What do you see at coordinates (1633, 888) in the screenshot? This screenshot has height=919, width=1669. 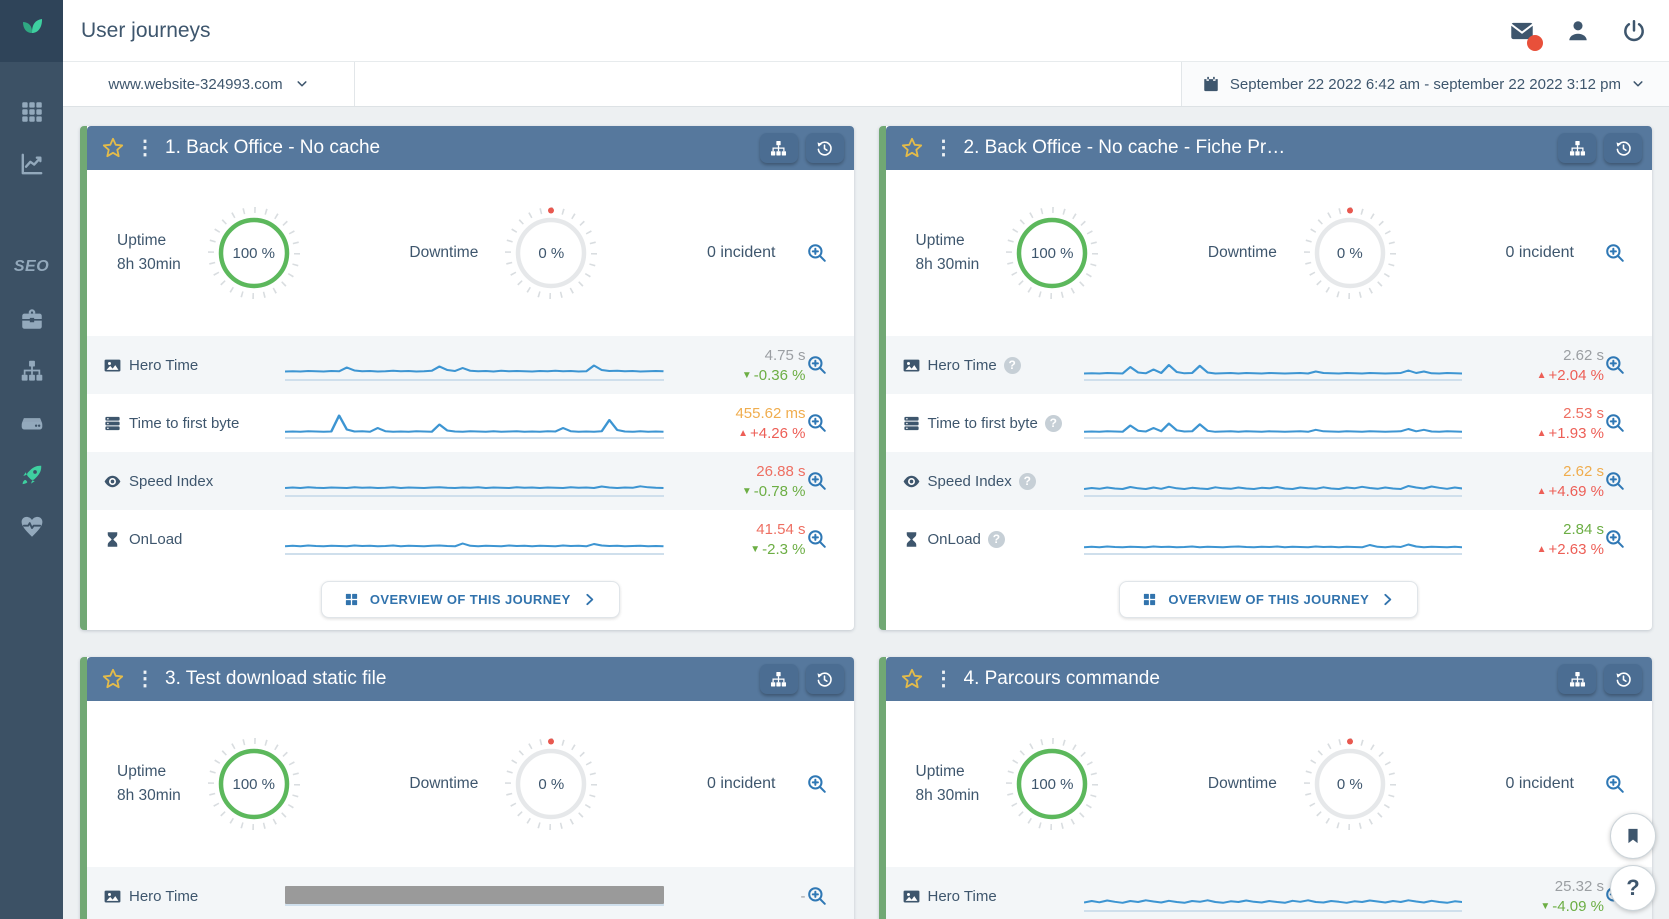 I see `help-button: ?` at bounding box center [1633, 888].